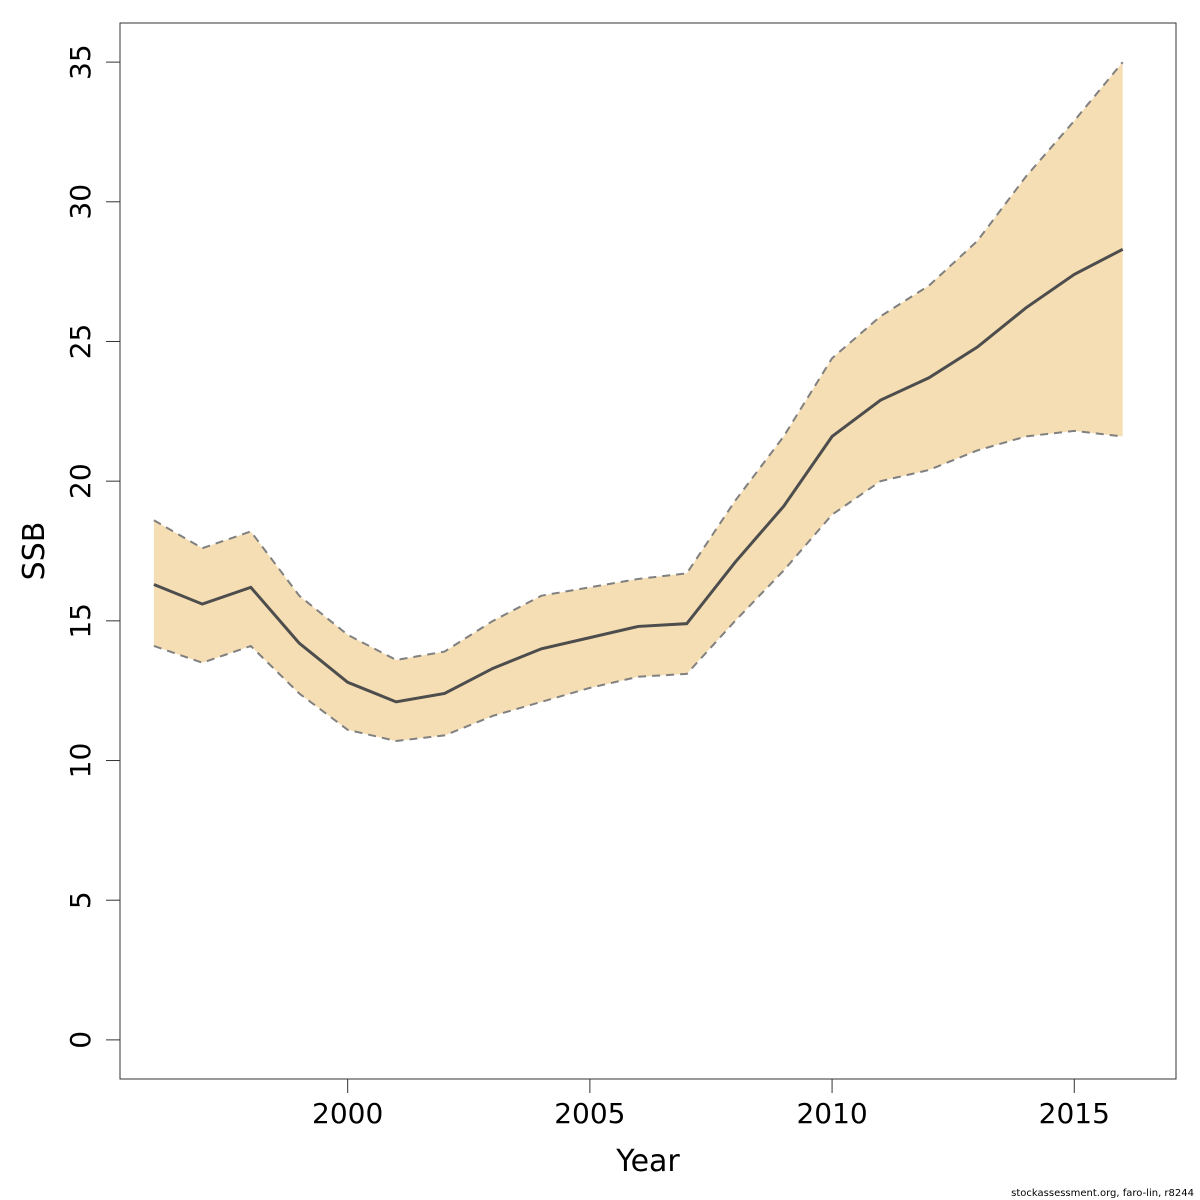  Describe the element at coordinates (80, 621) in the screenshot. I see `y-tick-label: 15` at that location.